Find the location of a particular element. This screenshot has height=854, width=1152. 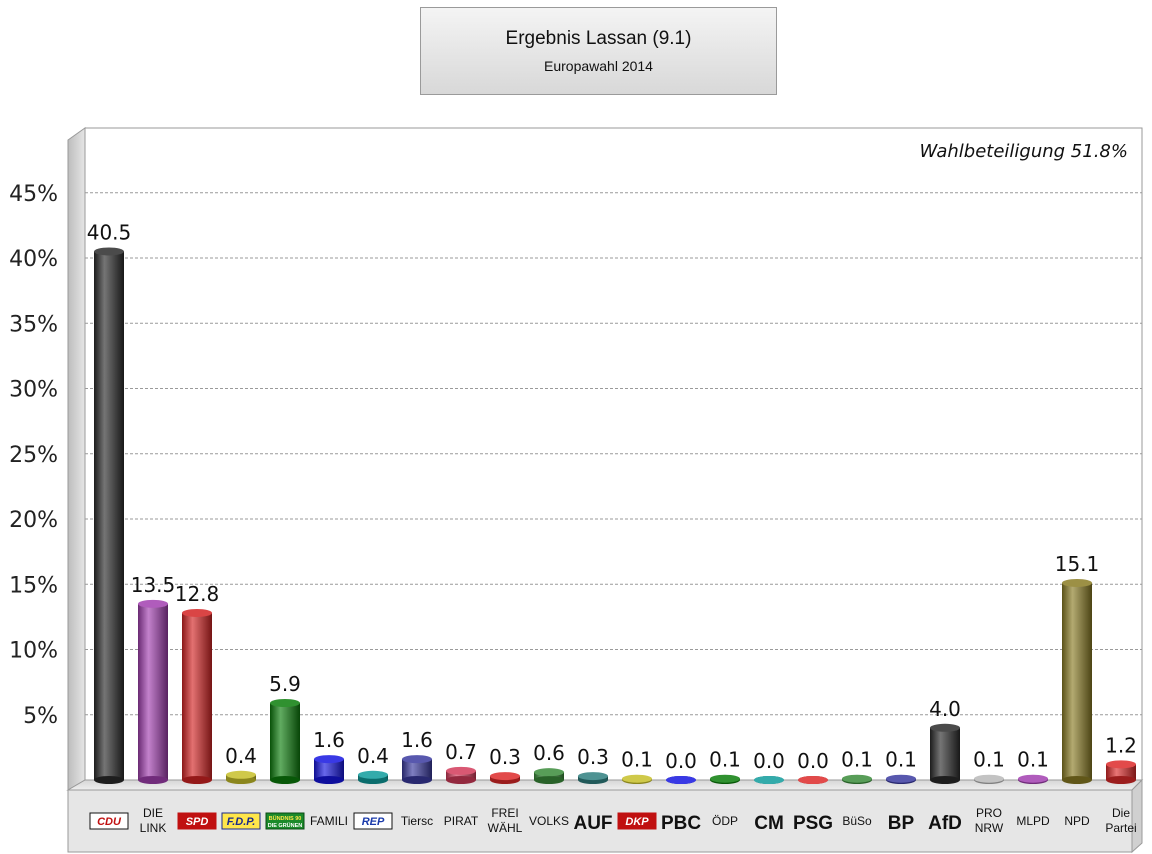

party-label: PSG is located at coordinates (813, 823).